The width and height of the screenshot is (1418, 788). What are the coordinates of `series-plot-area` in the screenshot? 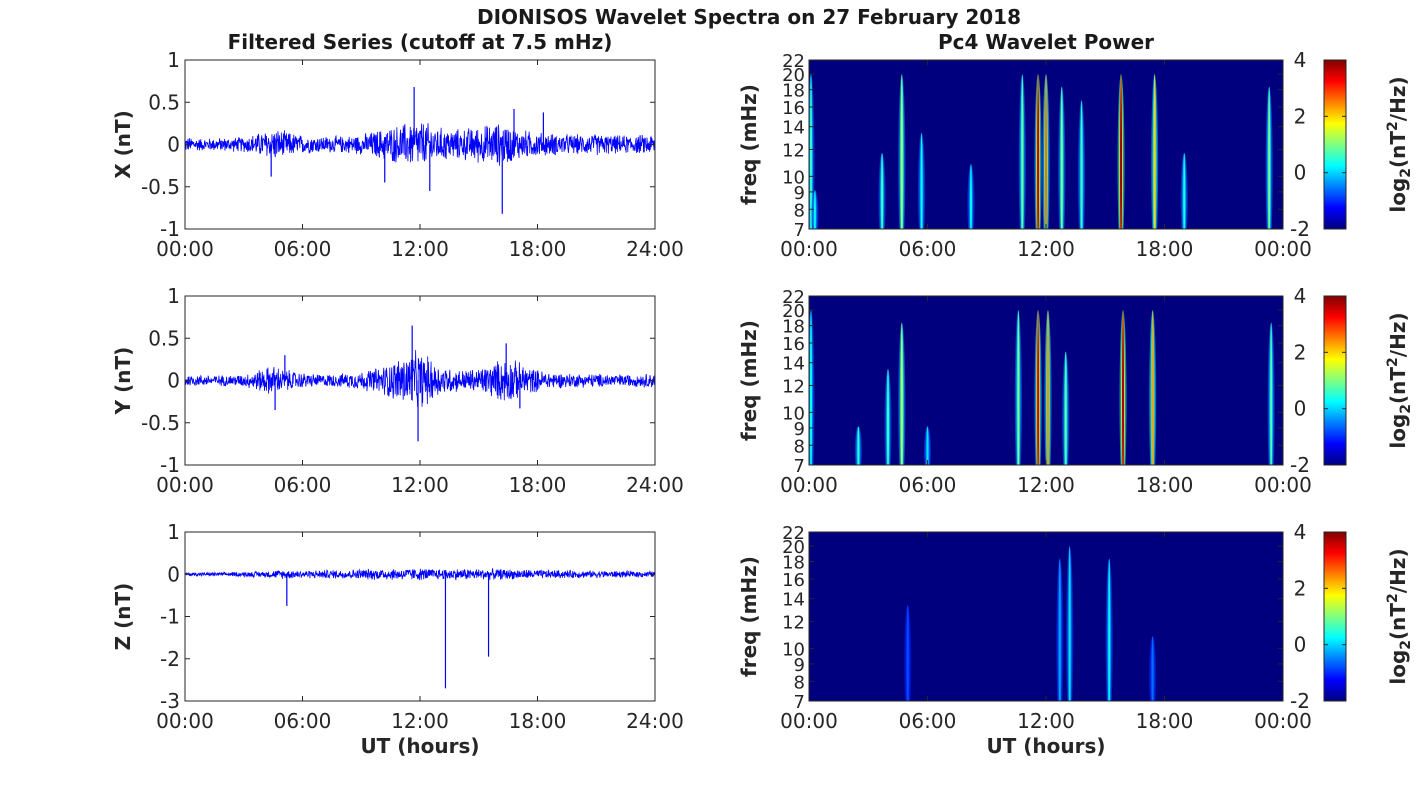 It's located at (420, 616).